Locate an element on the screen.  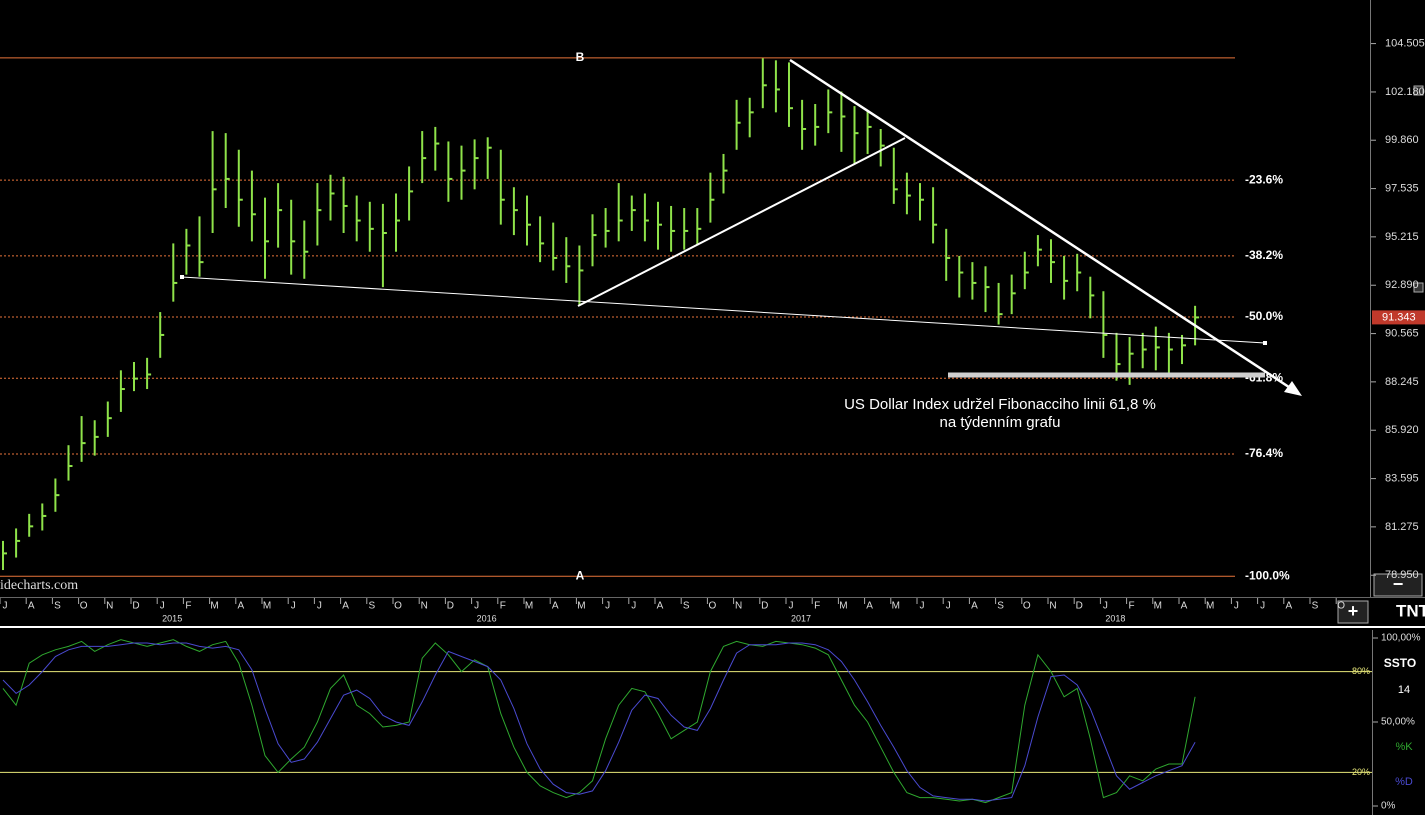
last-price-box is located at coordinates (1398, 317).